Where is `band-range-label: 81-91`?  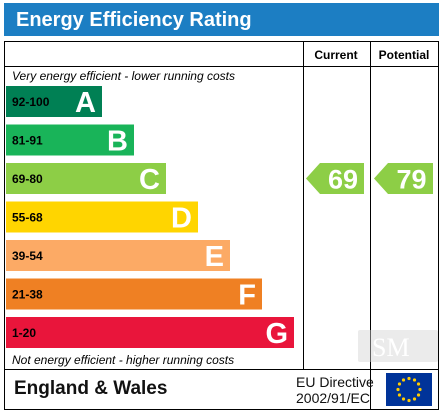 band-range-label: 81-91 is located at coordinates (27, 141).